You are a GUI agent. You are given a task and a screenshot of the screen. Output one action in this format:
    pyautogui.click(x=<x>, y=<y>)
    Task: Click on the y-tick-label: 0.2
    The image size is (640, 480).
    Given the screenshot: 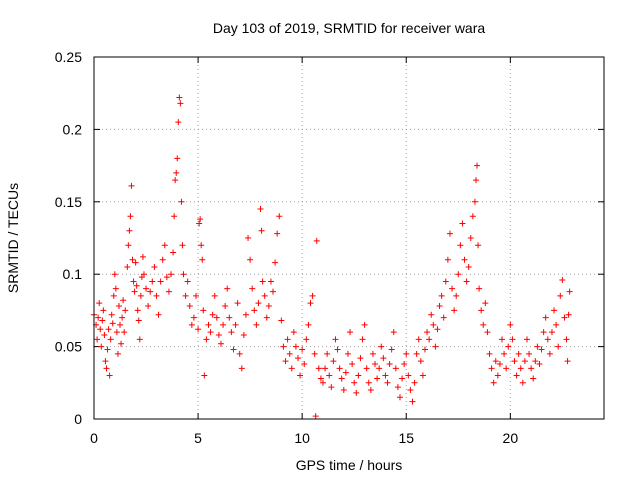 What is the action you would take?
    pyautogui.click(x=73, y=129)
    